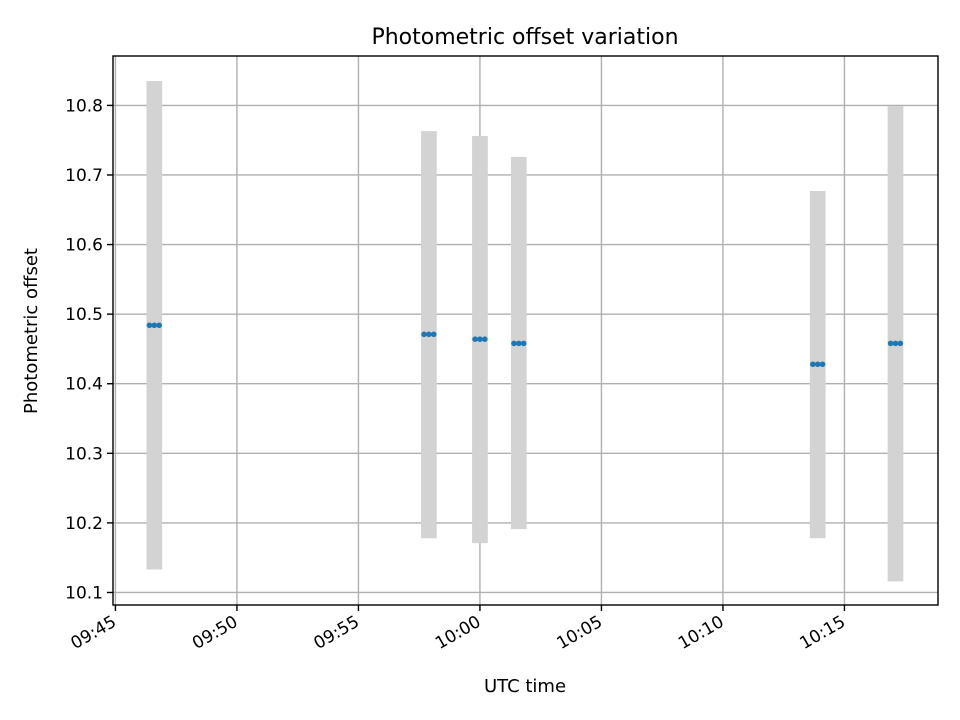 The width and height of the screenshot is (960, 720). What do you see at coordinates (84, 524) in the screenshot?
I see `y-tick-label: 10.2` at bounding box center [84, 524].